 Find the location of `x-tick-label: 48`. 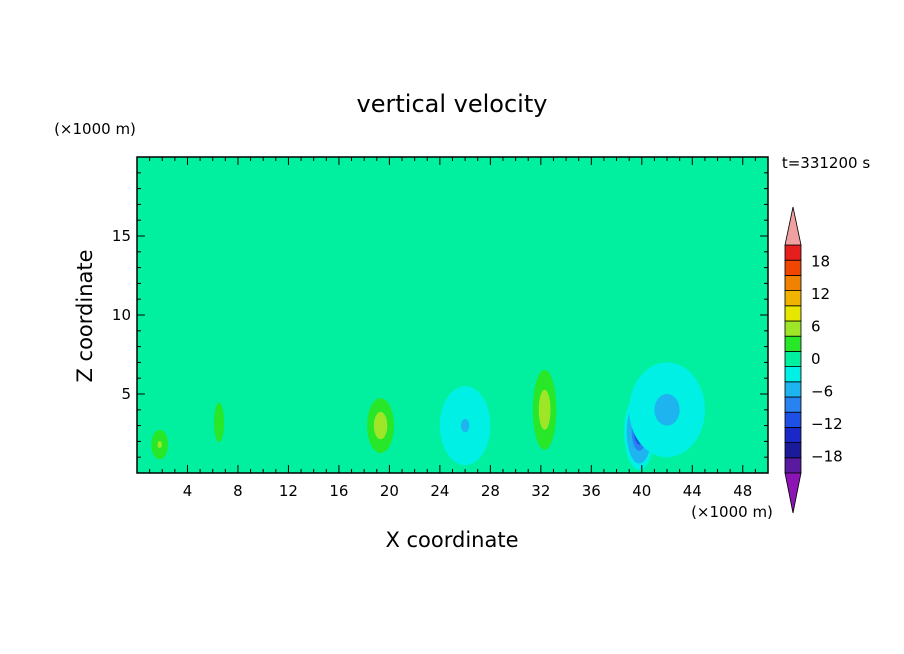

x-tick-label: 48 is located at coordinates (742, 491).